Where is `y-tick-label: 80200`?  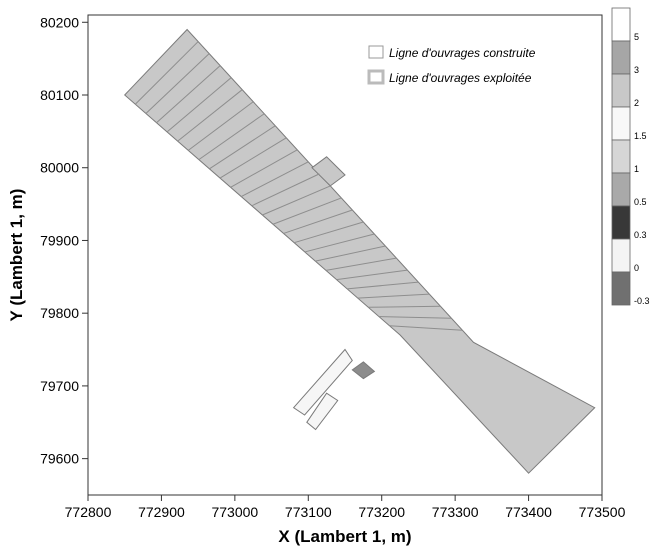 y-tick-label: 80200 is located at coordinates (59, 22).